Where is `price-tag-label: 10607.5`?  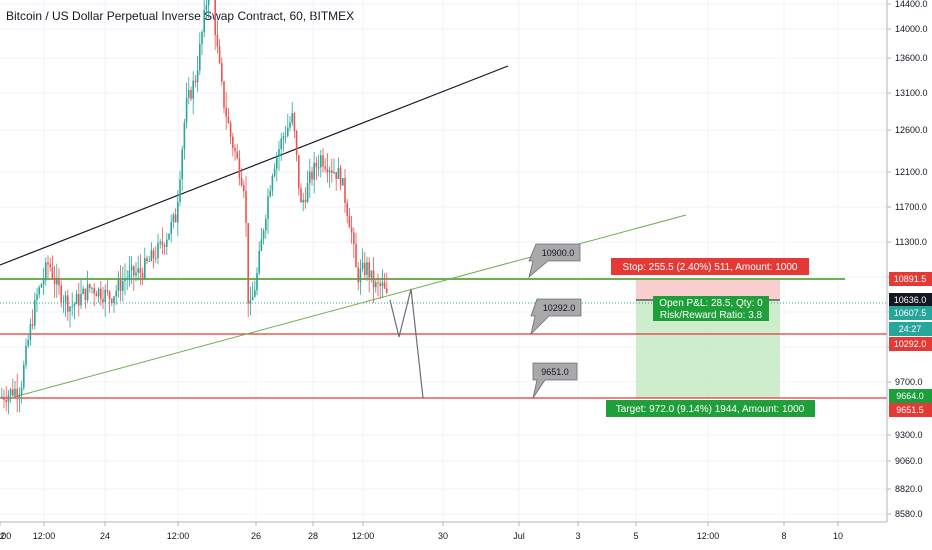 price-tag-label: 10607.5 is located at coordinates (910, 313).